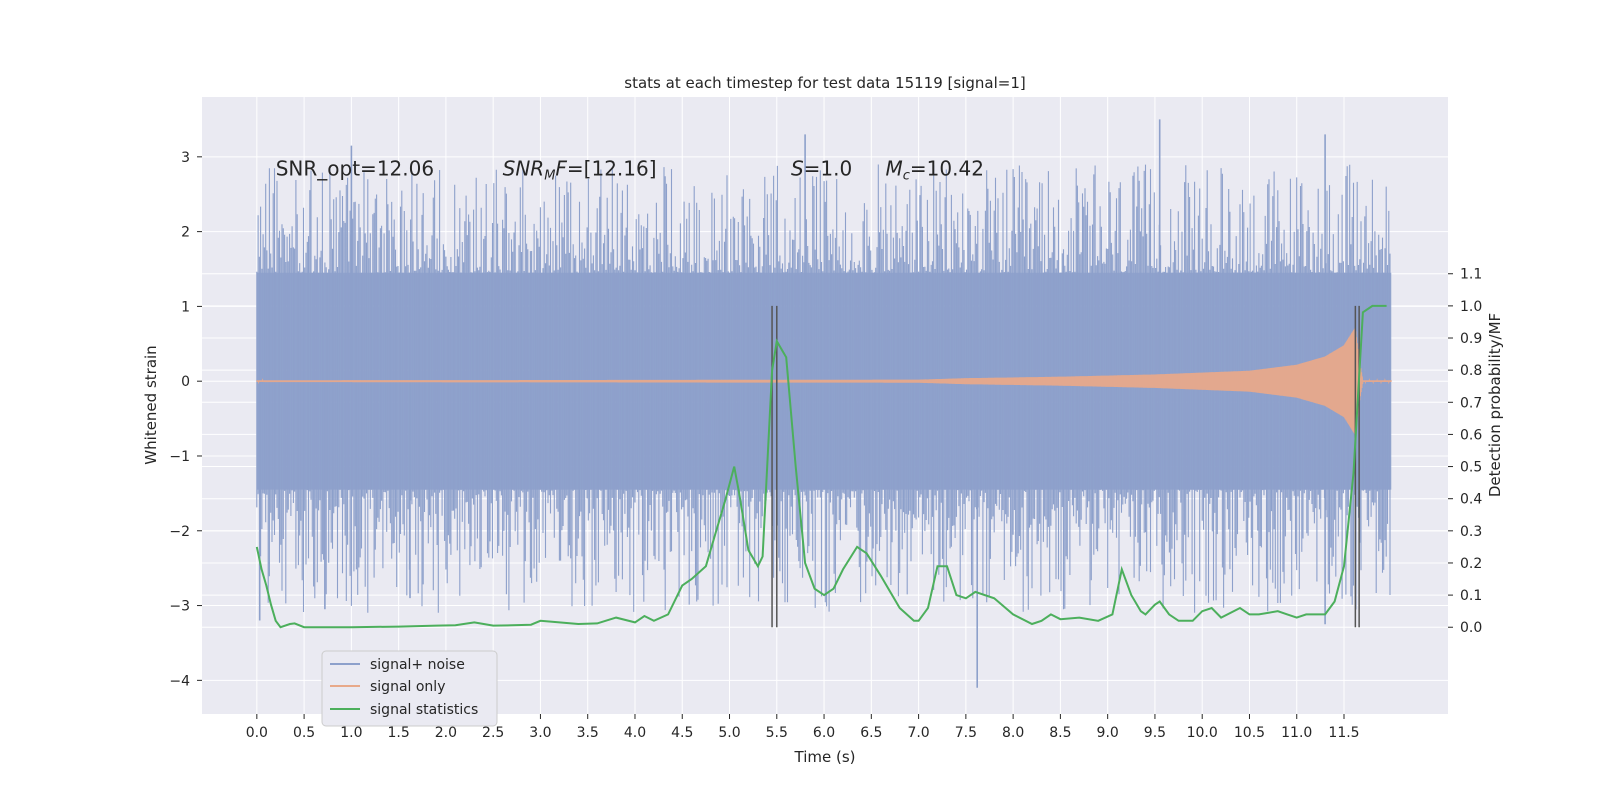 This screenshot has height=800, width=1600. I want to click on x-tick-label: 6.0, so click(824, 733).